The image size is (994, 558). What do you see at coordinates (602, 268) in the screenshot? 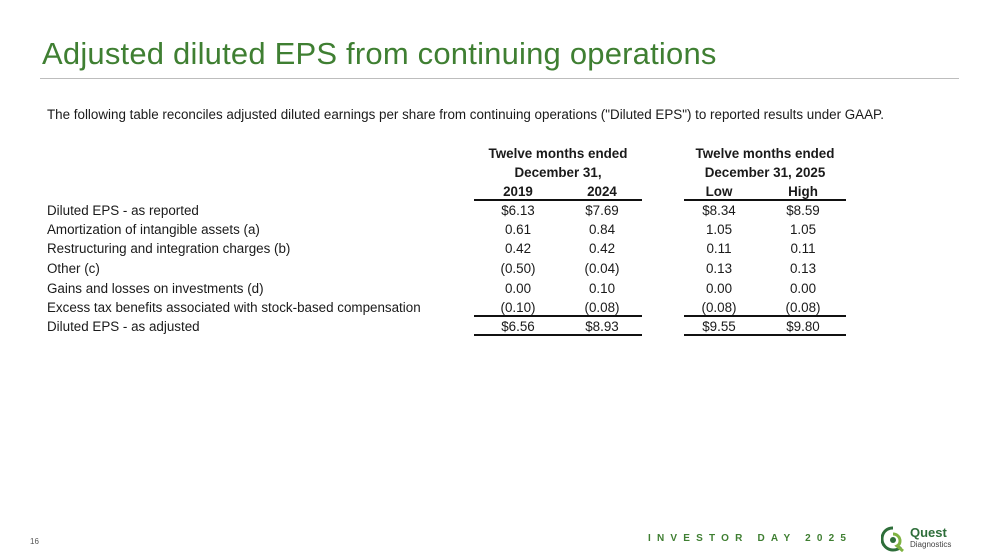
I see `table-cell: (0.04)` at bounding box center [602, 268].